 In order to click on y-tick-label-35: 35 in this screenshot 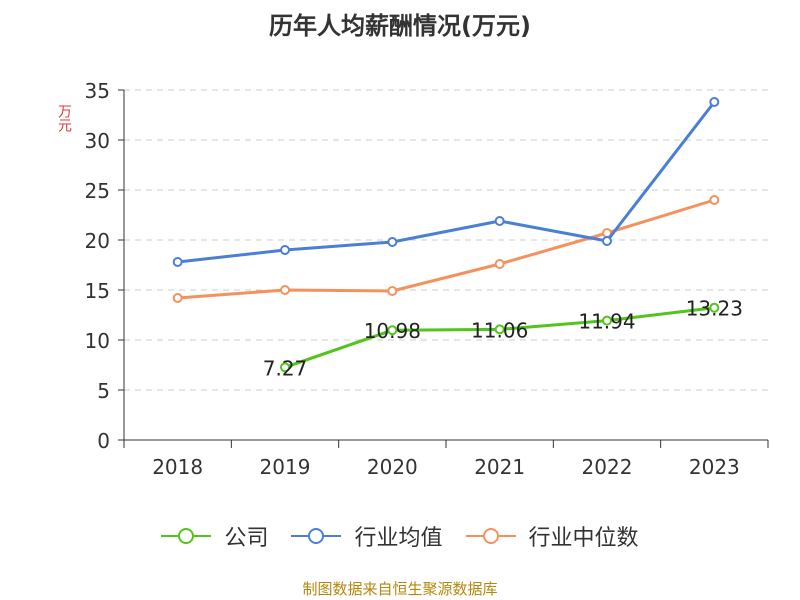, I will do `click(97, 91)`.